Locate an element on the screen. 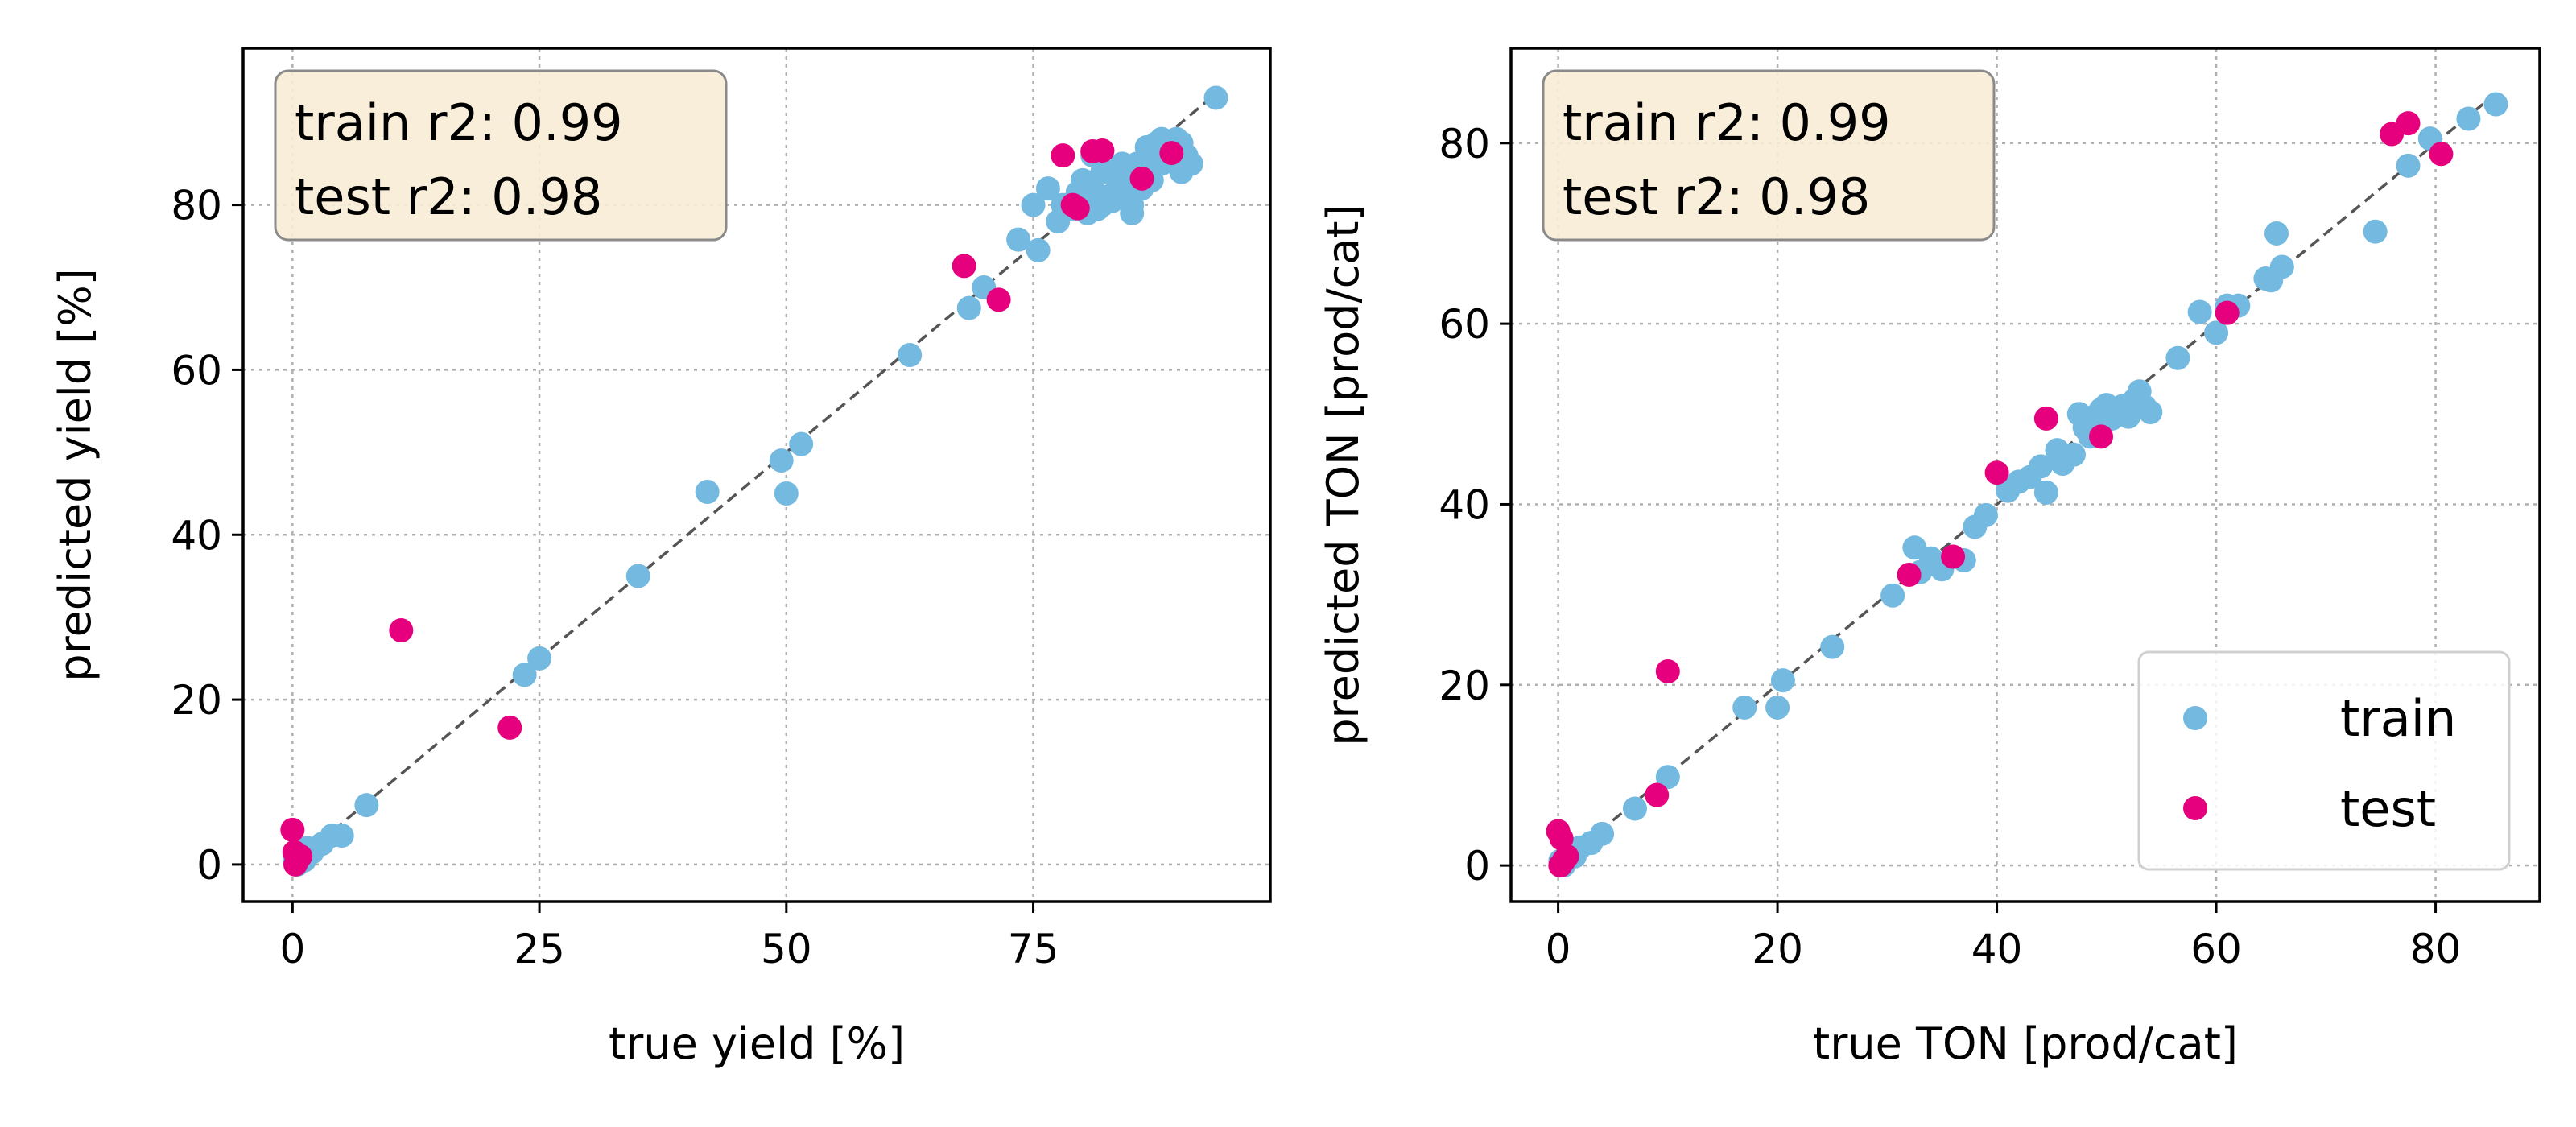 The height and width of the screenshot is (1127, 2576). x-tick-label: 40 is located at coordinates (1997, 949).